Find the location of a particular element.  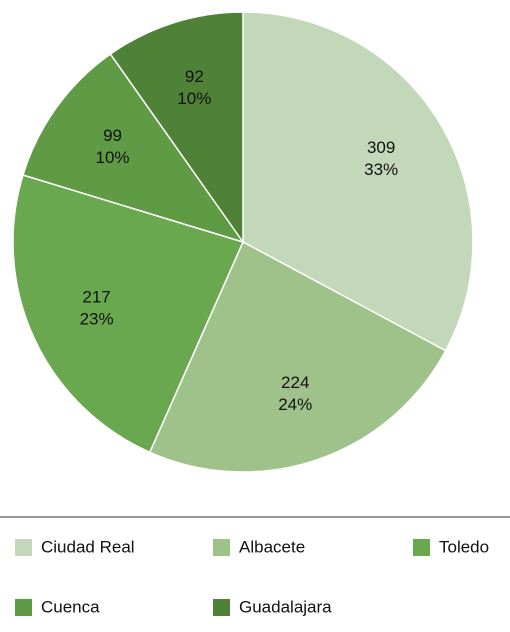

slice-value-label: 92 is located at coordinates (194, 76).